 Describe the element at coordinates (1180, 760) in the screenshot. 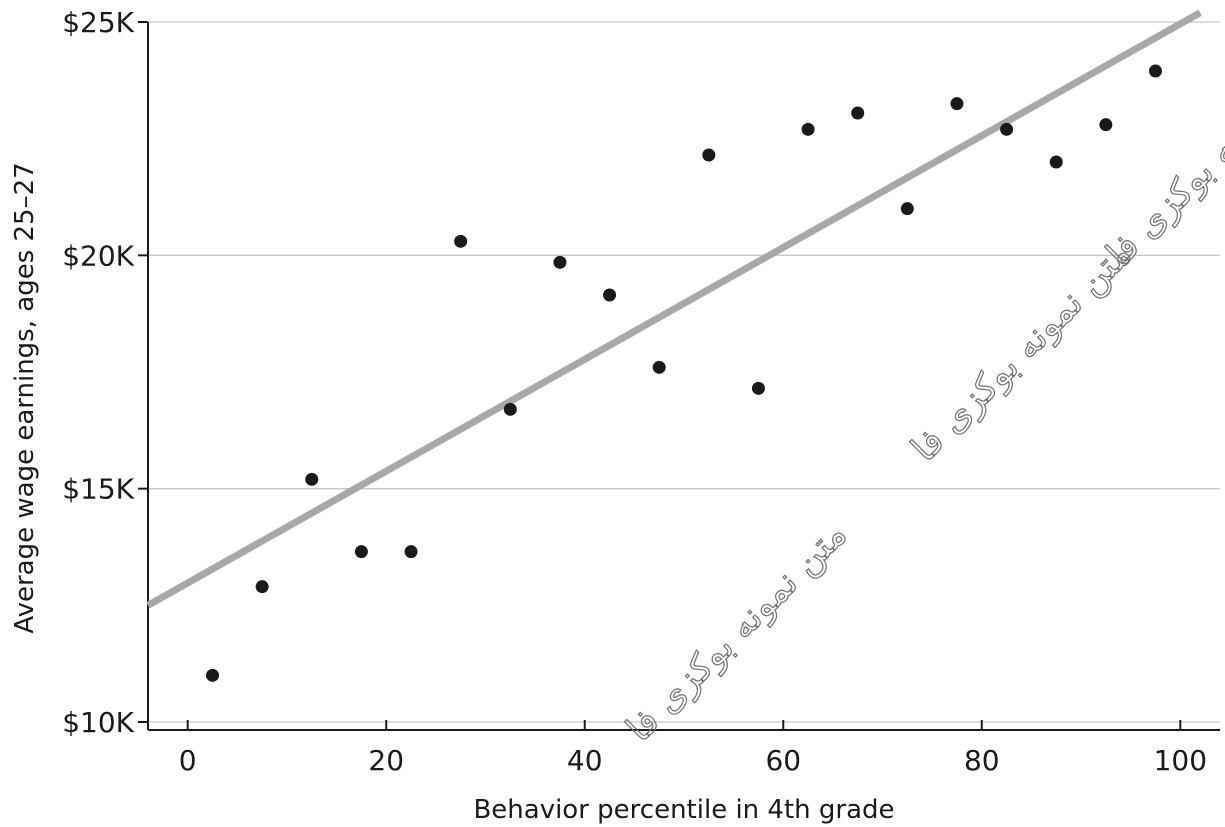

I see `x-tick-label: 100` at that location.